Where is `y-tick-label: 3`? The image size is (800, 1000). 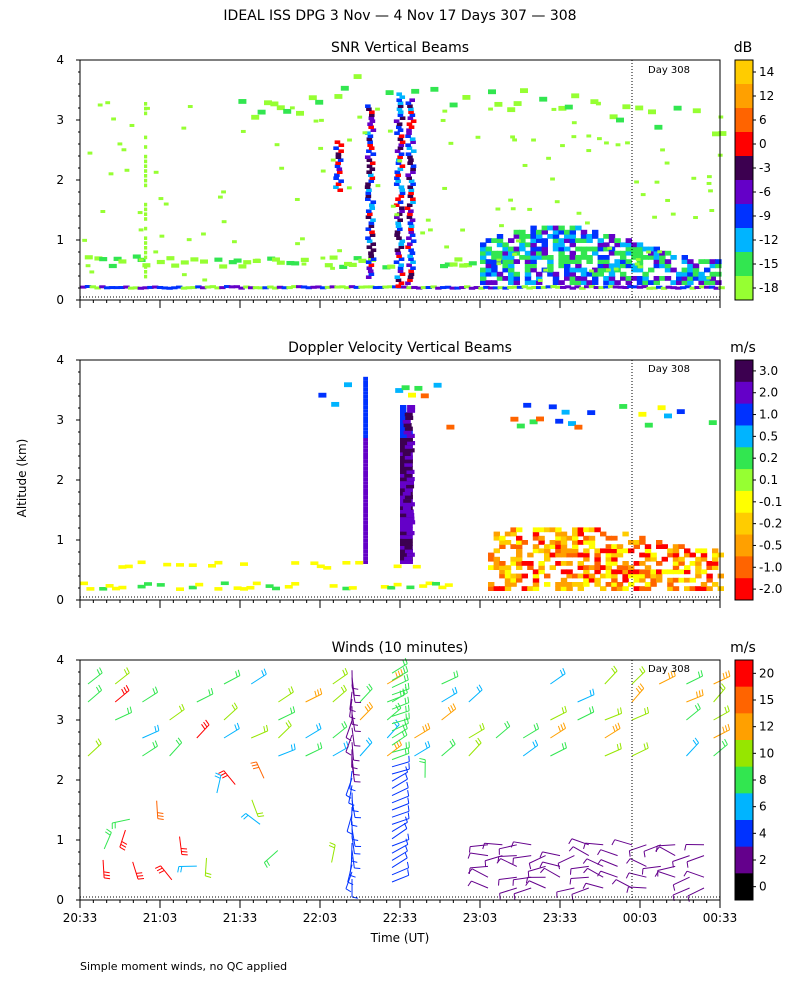 y-tick-label: 3 is located at coordinates (60, 720).